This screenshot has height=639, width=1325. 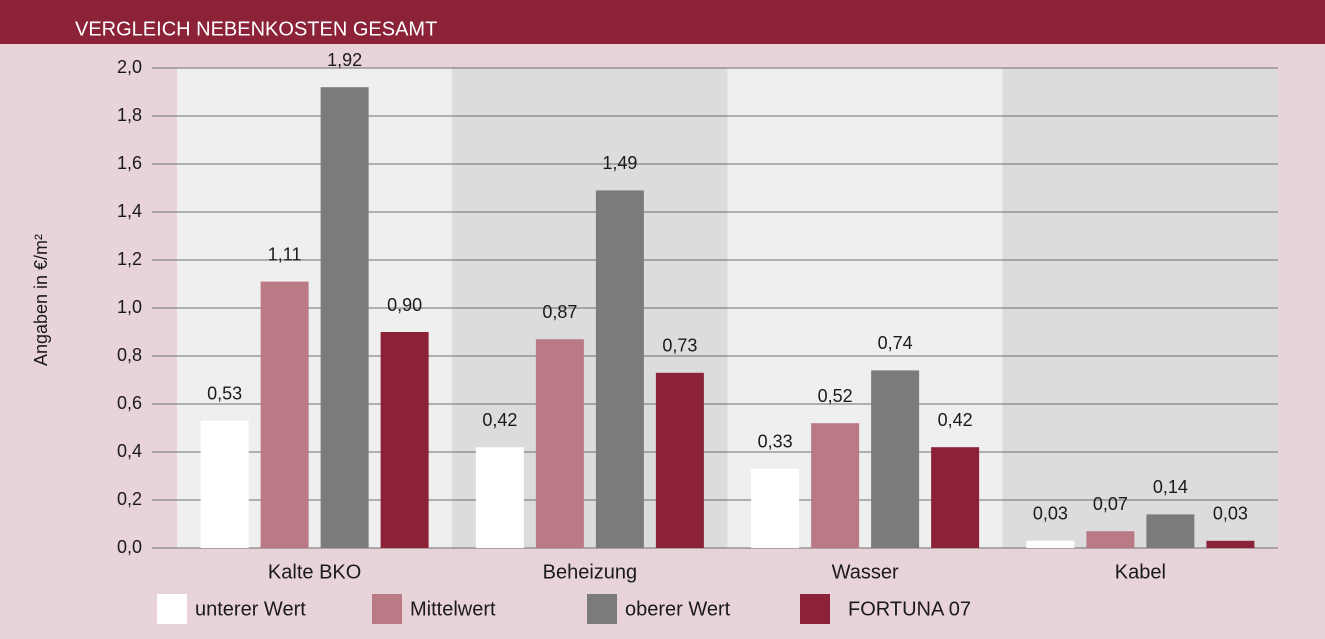 I want to click on data-label: 0,07, so click(x=1110, y=504).